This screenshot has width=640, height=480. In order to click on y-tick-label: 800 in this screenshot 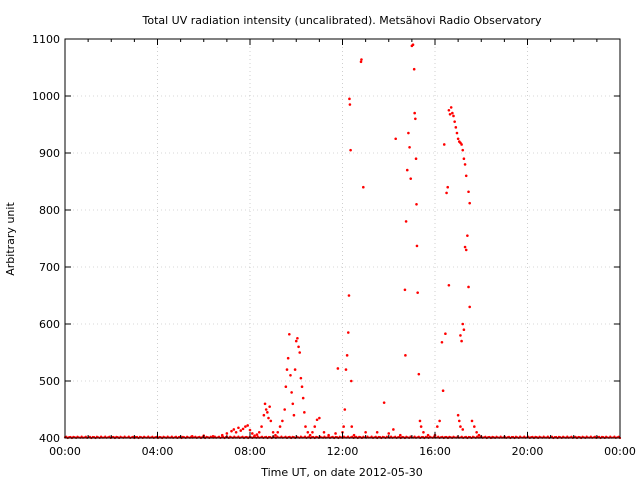, I will do `click(49, 210)`.